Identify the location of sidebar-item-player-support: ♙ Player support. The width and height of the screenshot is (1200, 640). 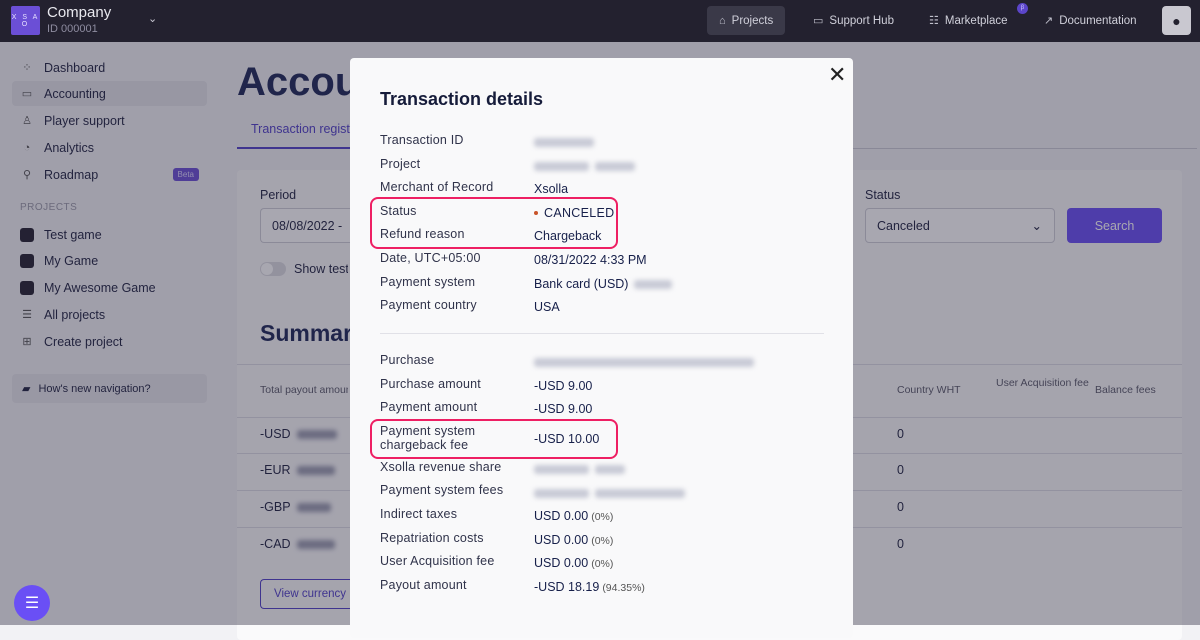
(109, 120).